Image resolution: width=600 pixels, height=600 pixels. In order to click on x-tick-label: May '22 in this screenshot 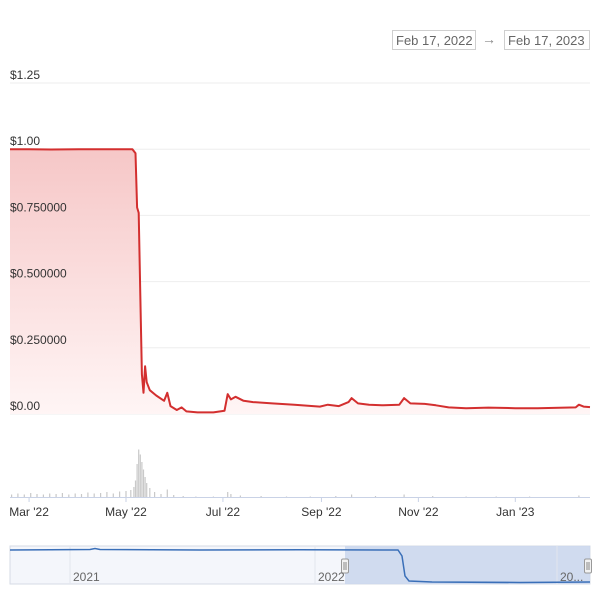, I will do `click(126, 512)`.